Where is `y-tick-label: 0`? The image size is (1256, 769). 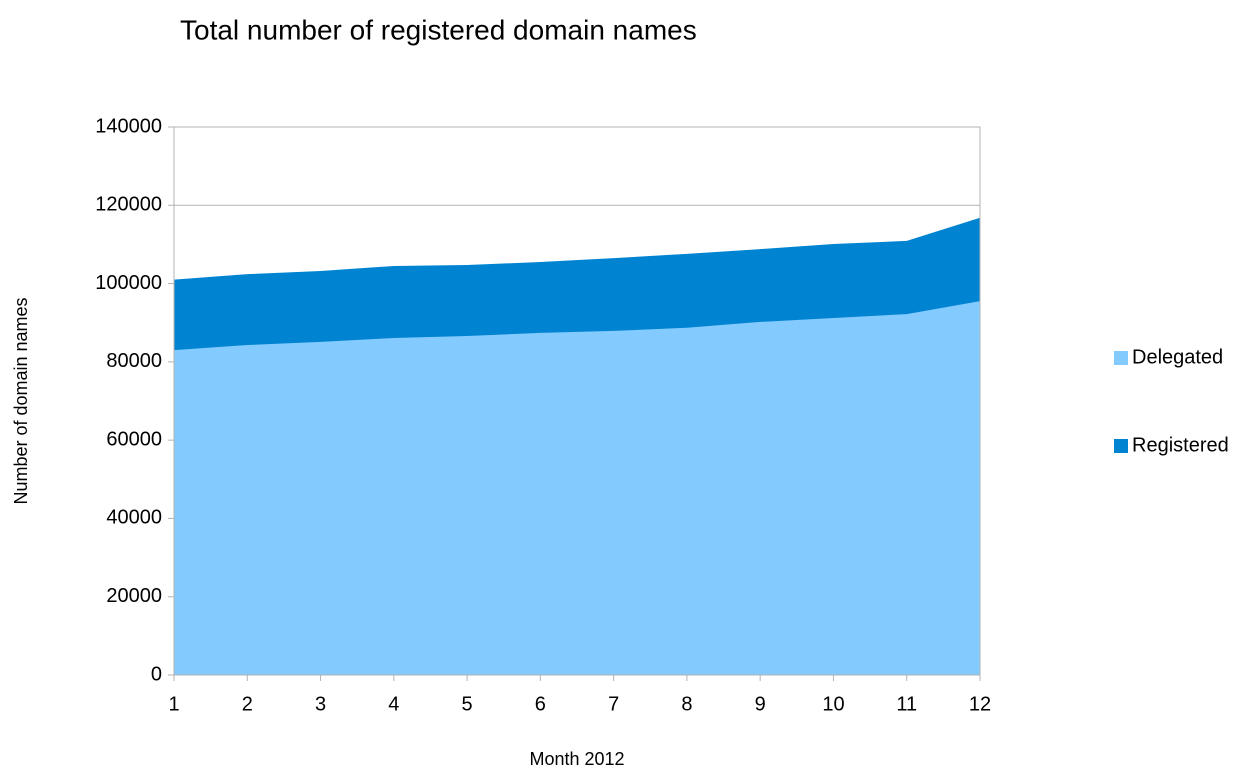 y-tick-label: 0 is located at coordinates (156, 674).